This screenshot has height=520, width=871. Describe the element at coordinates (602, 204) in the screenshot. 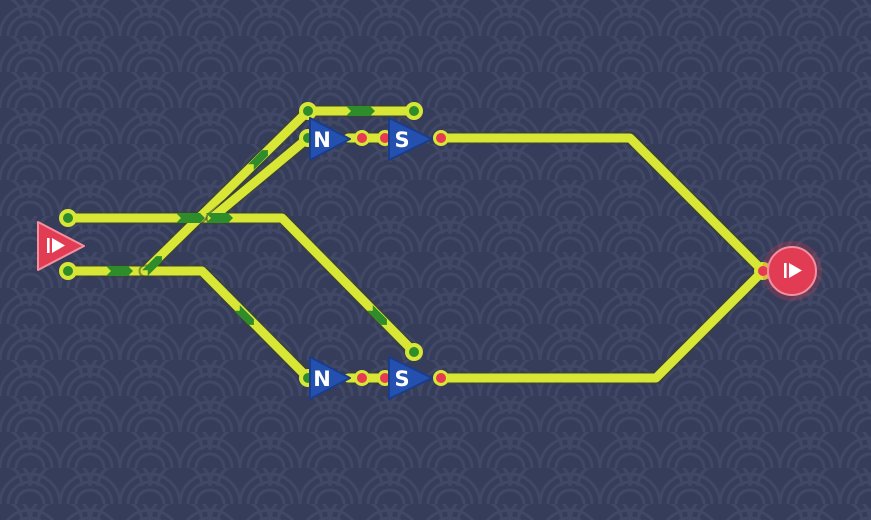

I see `wire-top-s-to-output` at that location.